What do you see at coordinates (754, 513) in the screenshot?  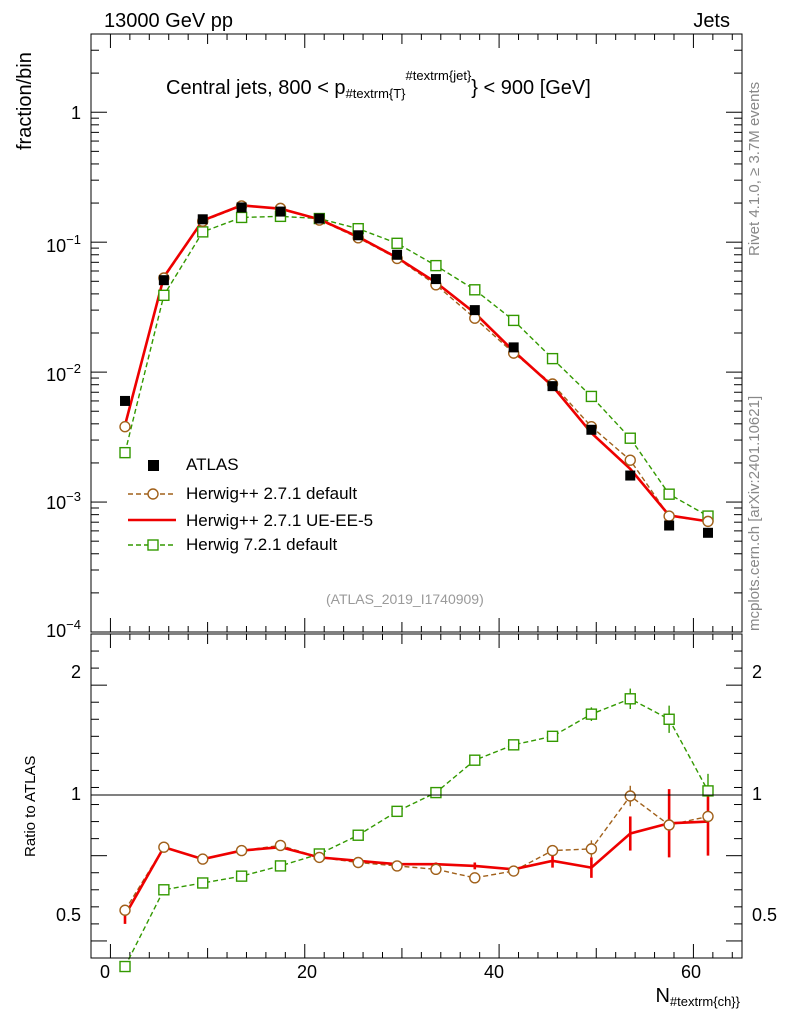 I see `mcplots-label: mcplots.cern.ch [arXiv:2401.10621]` at bounding box center [754, 513].